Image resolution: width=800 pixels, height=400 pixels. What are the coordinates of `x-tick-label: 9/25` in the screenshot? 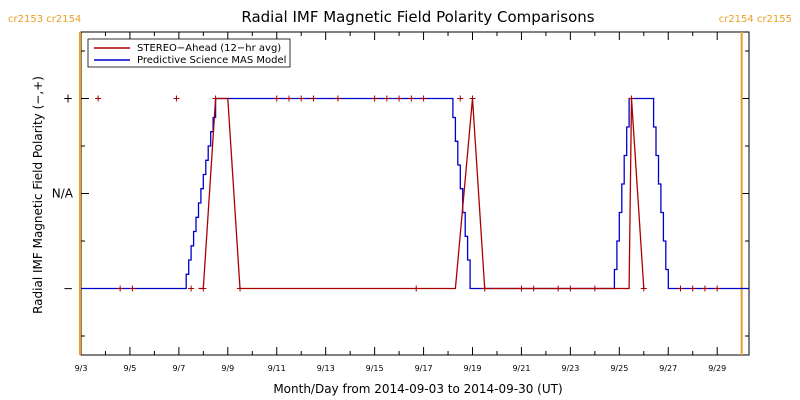 It's located at (619, 368).